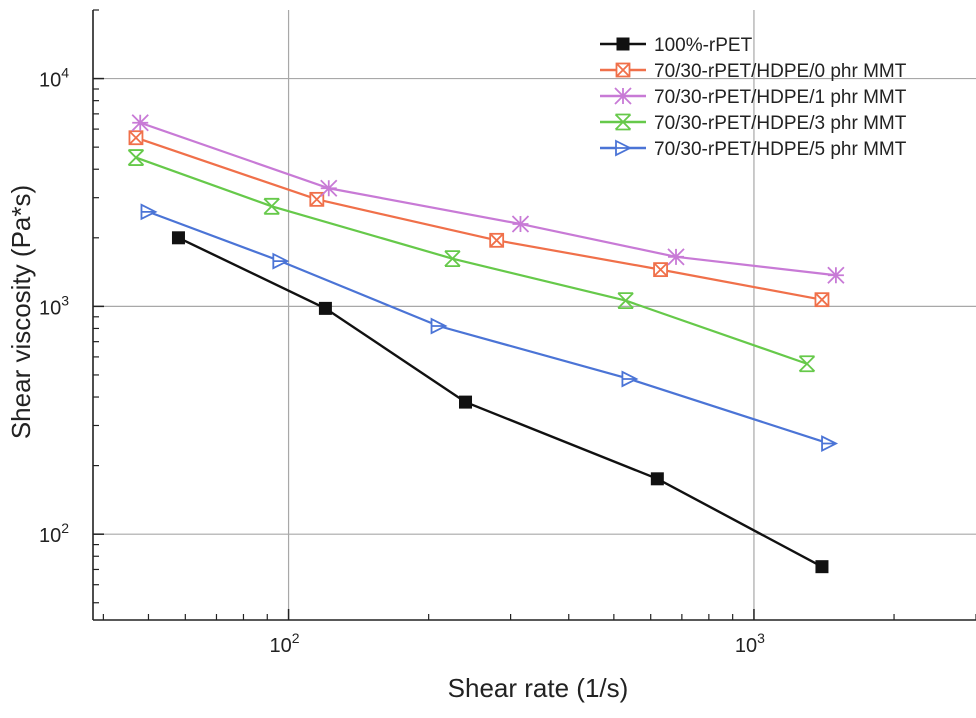  What do you see at coordinates (703, 45) in the screenshot?
I see `legend-label: 100%-rPET` at bounding box center [703, 45].